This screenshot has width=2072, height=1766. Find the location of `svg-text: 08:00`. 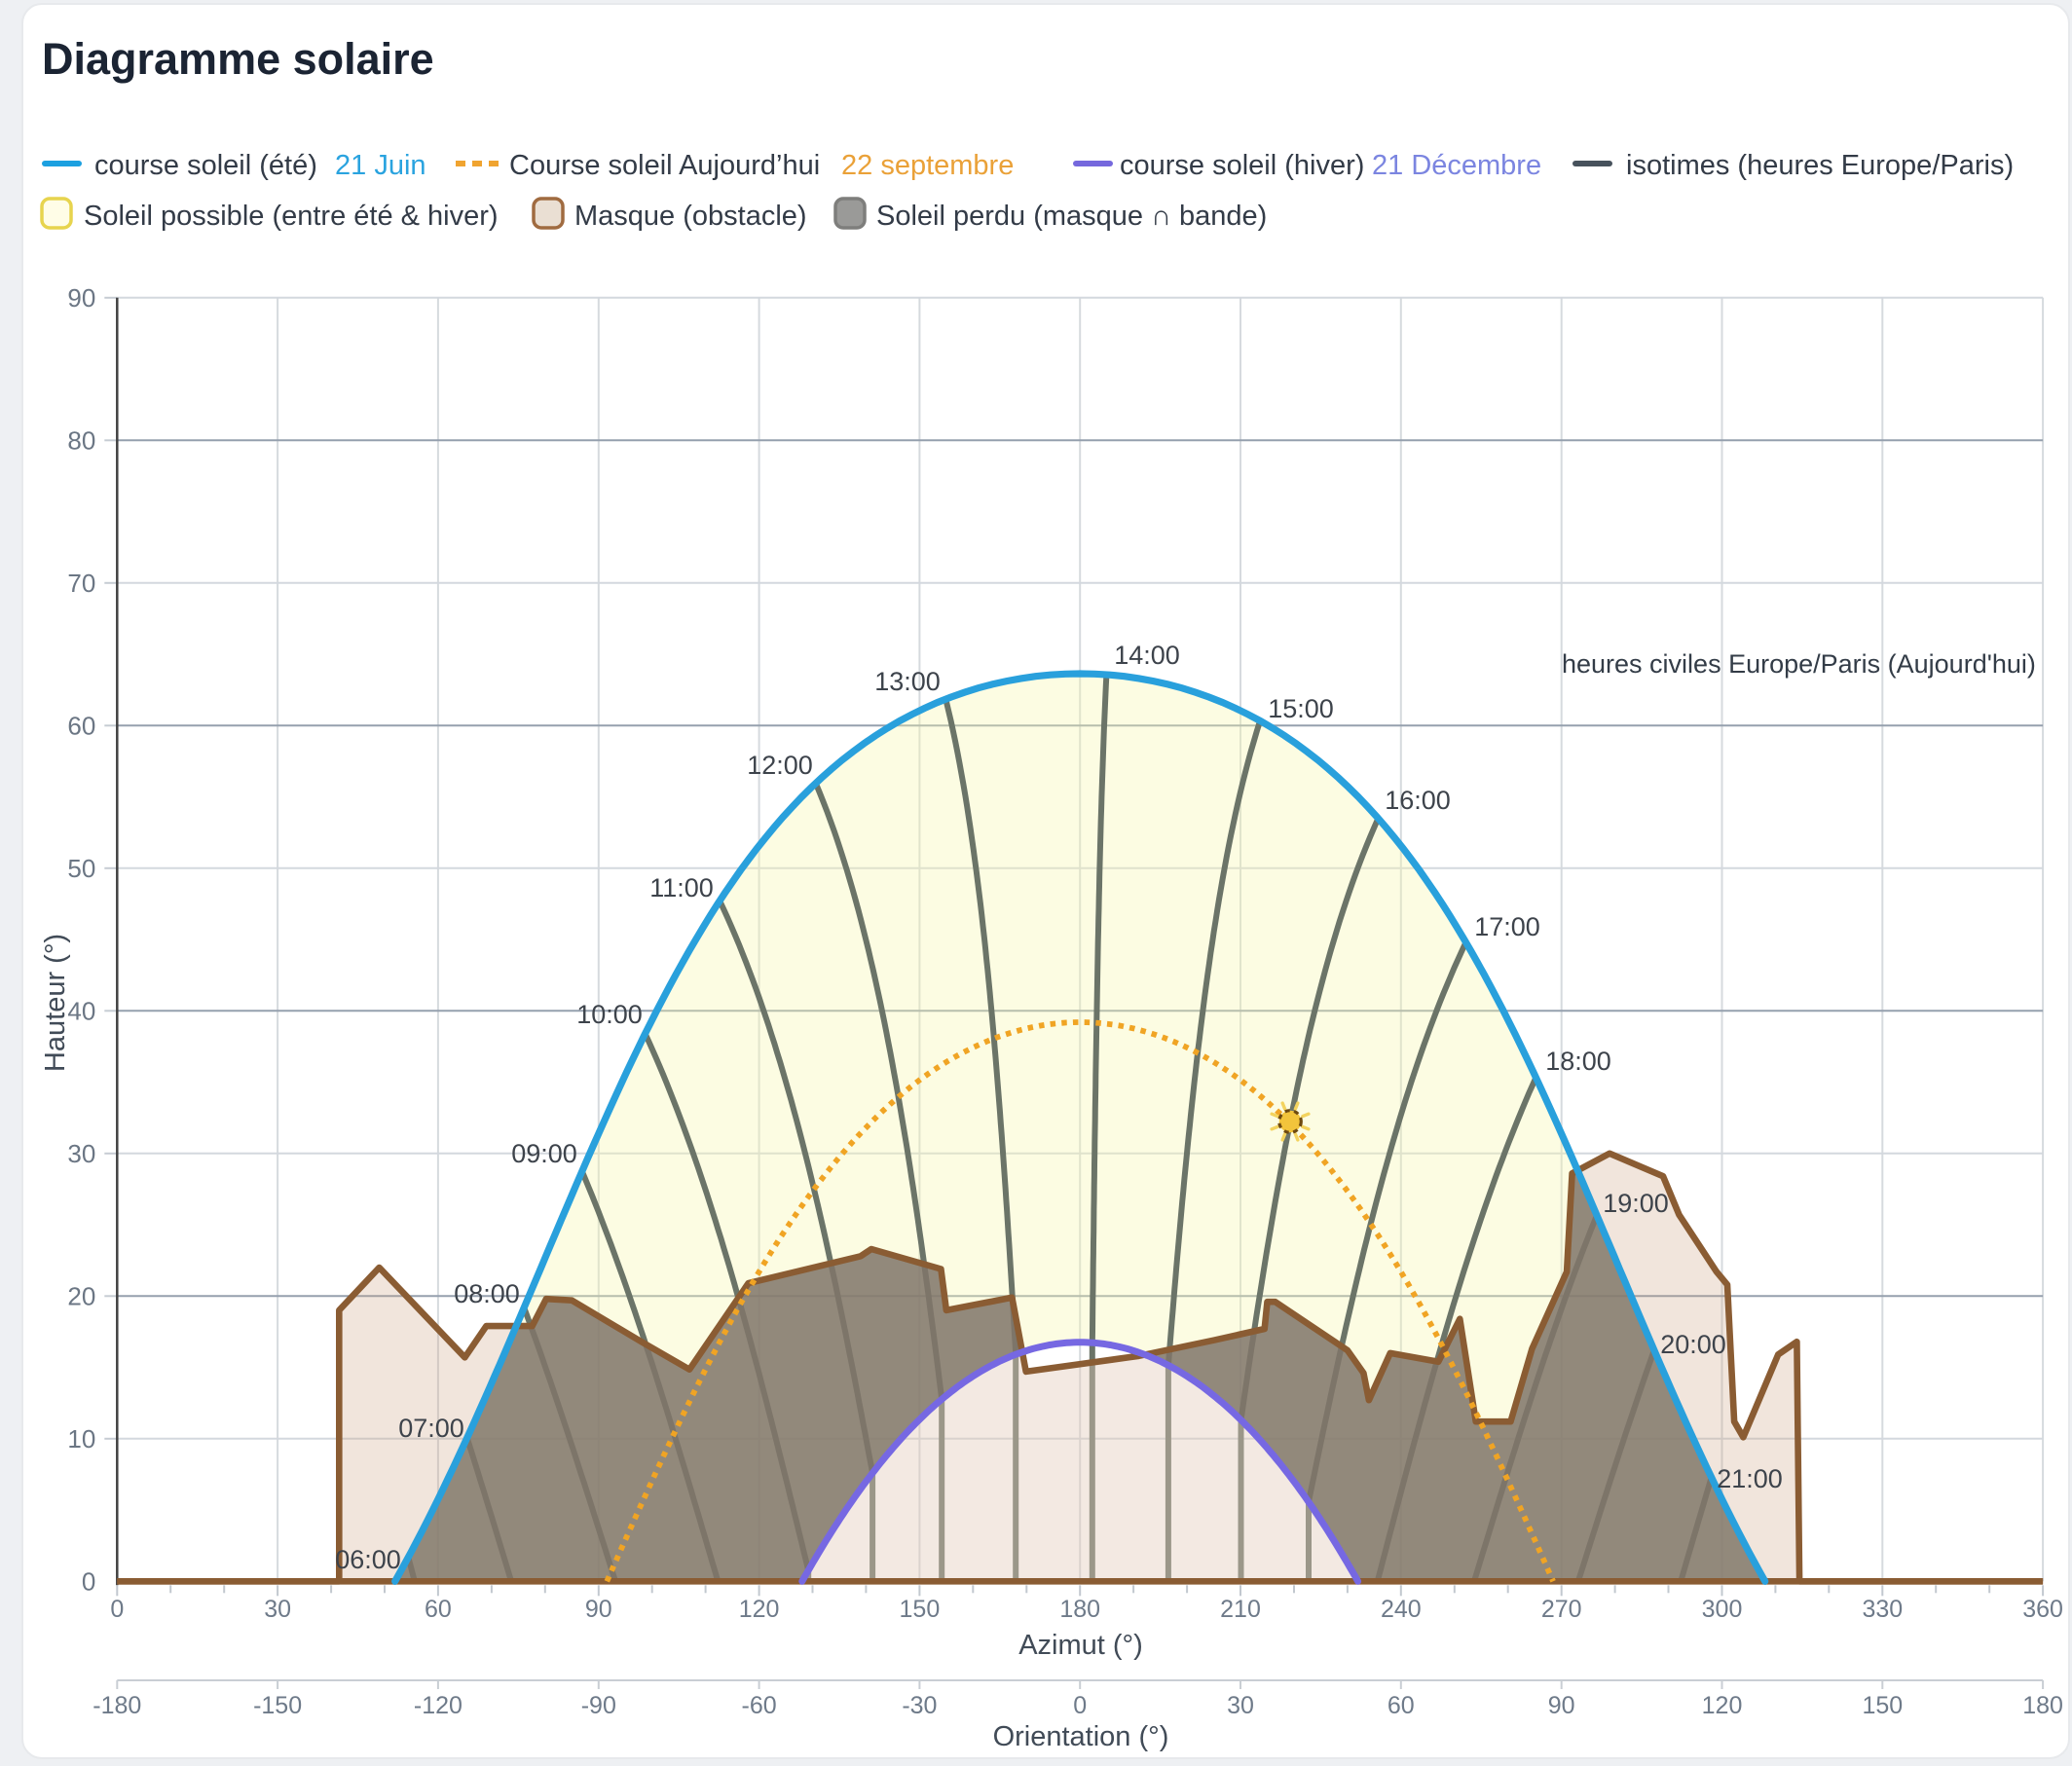

svg-text: 08:00 is located at coordinates (487, 1293).